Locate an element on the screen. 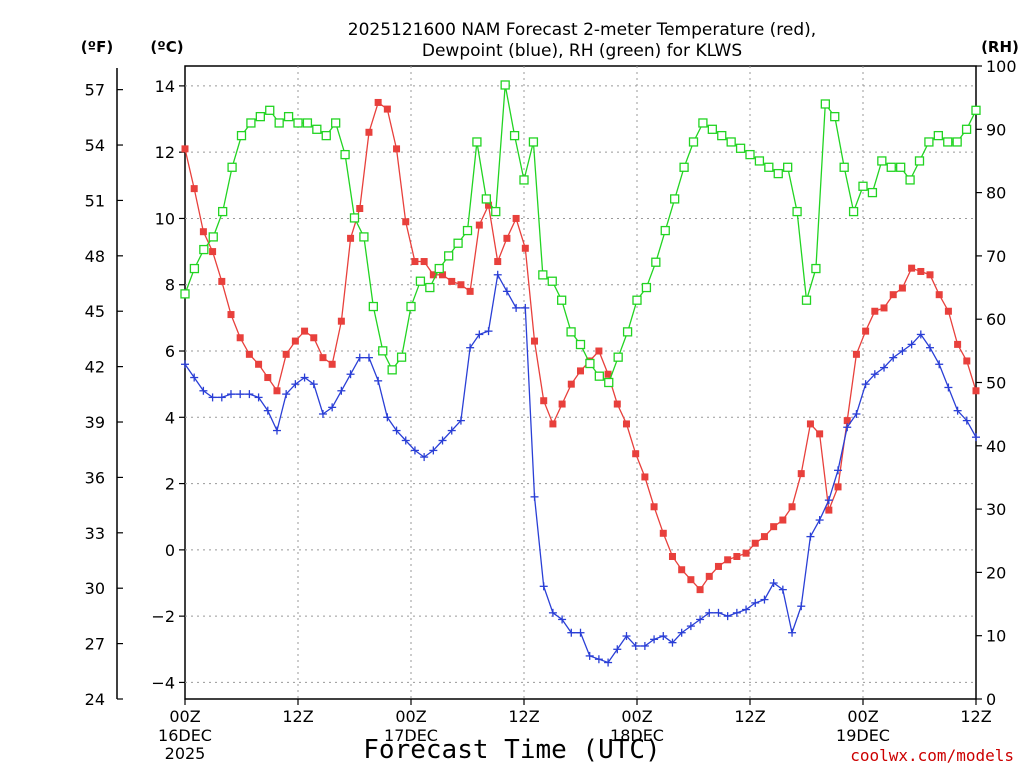  fahrenheit-unit-label: (ºF) is located at coordinates (97, 47).